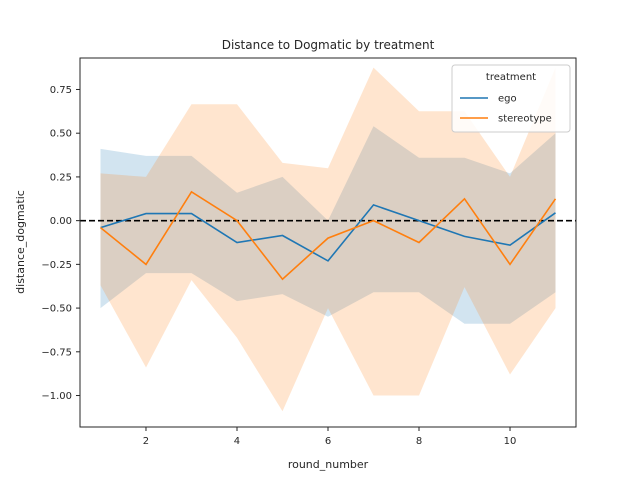 This screenshot has width=640, height=480. I want to click on legend-label-ego: ego, so click(507, 99).